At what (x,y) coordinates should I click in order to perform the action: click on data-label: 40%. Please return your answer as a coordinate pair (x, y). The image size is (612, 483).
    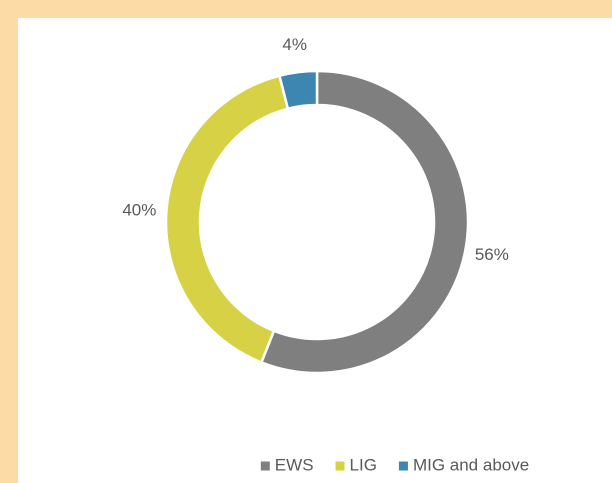
    Looking at the image, I should click on (139, 209).